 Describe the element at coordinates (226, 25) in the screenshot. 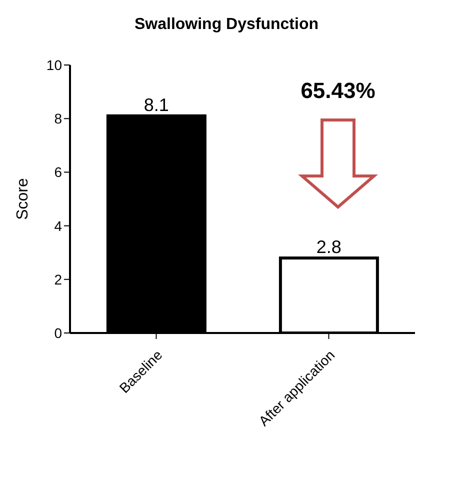

I see `chart-title: Swallowing Dysfunction` at that location.